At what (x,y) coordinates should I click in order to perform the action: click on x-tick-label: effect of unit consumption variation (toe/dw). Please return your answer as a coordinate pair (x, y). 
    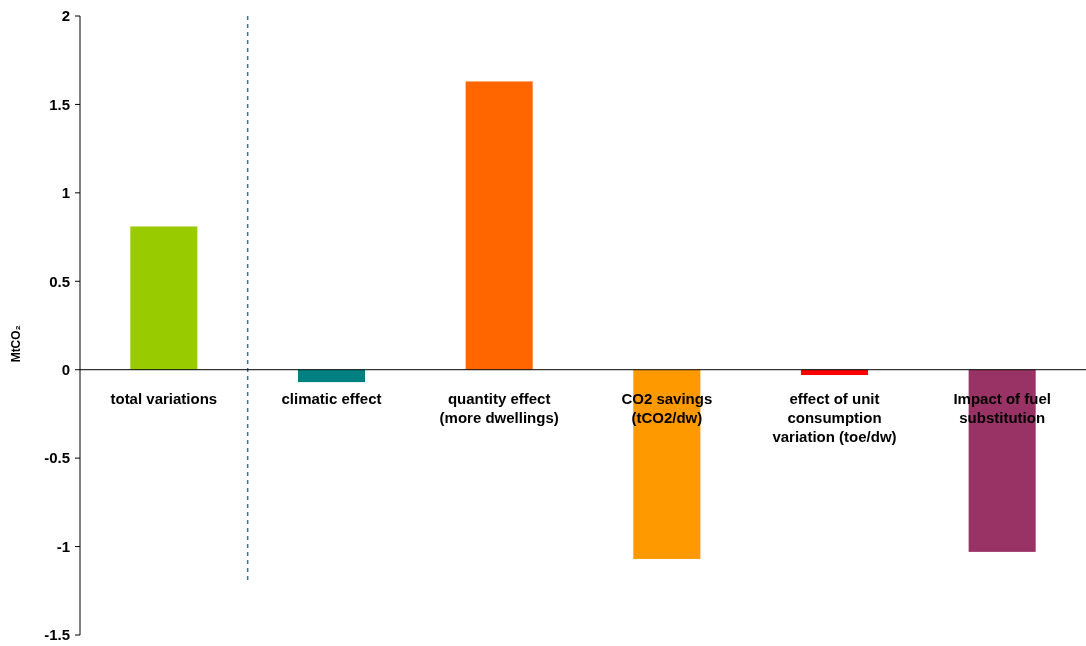
    Looking at the image, I should click on (834, 417).